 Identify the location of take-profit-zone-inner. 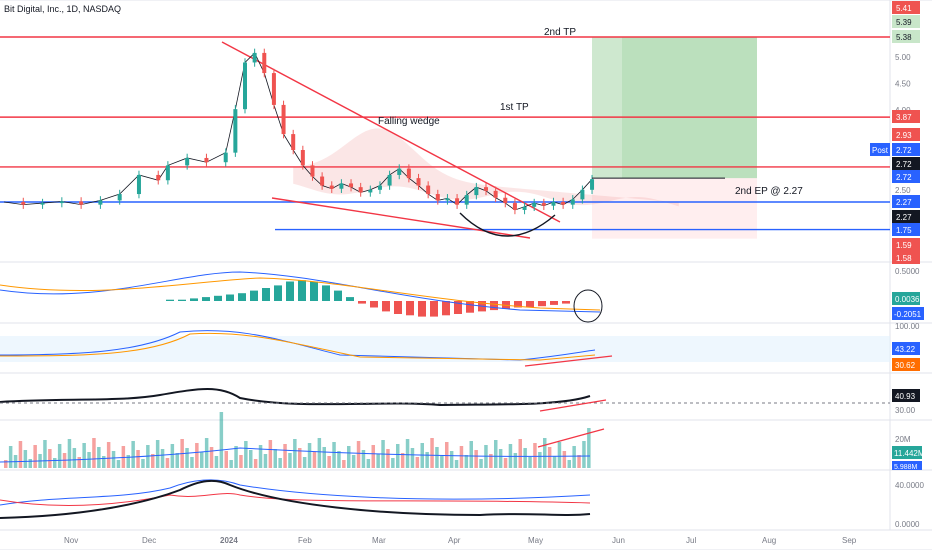
(689, 108).